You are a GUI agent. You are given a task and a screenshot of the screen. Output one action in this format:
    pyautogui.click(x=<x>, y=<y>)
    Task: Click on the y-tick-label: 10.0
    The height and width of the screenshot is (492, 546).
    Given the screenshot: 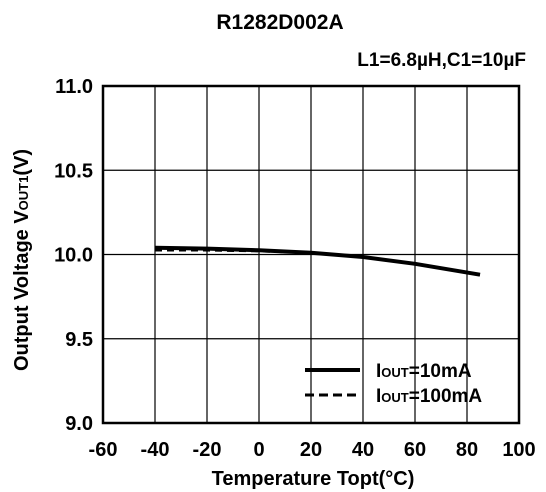 What is the action you would take?
    pyautogui.click(x=73, y=256)
    